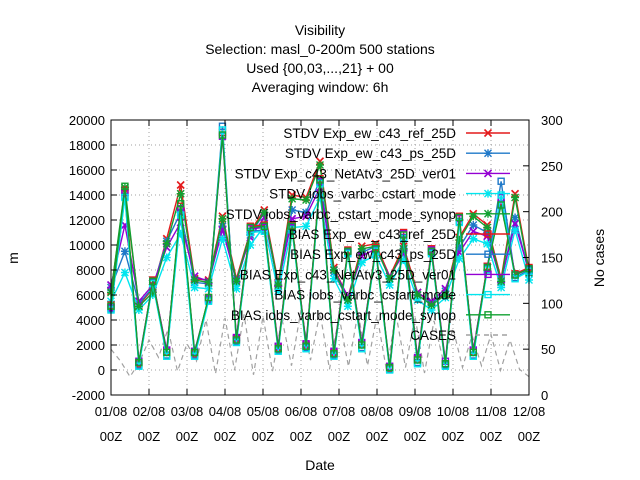 The image size is (640, 480). Describe the element at coordinates (90, 320) in the screenshot. I see `y-tick-label: 4000` at that location.